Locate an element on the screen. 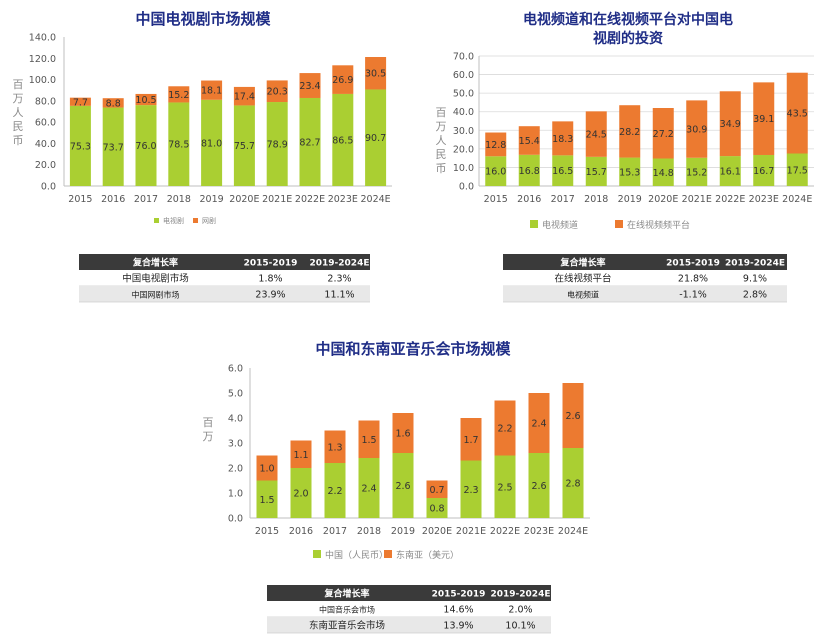  table-header-cell: 复合增长率 is located at coordinates (155, 263).